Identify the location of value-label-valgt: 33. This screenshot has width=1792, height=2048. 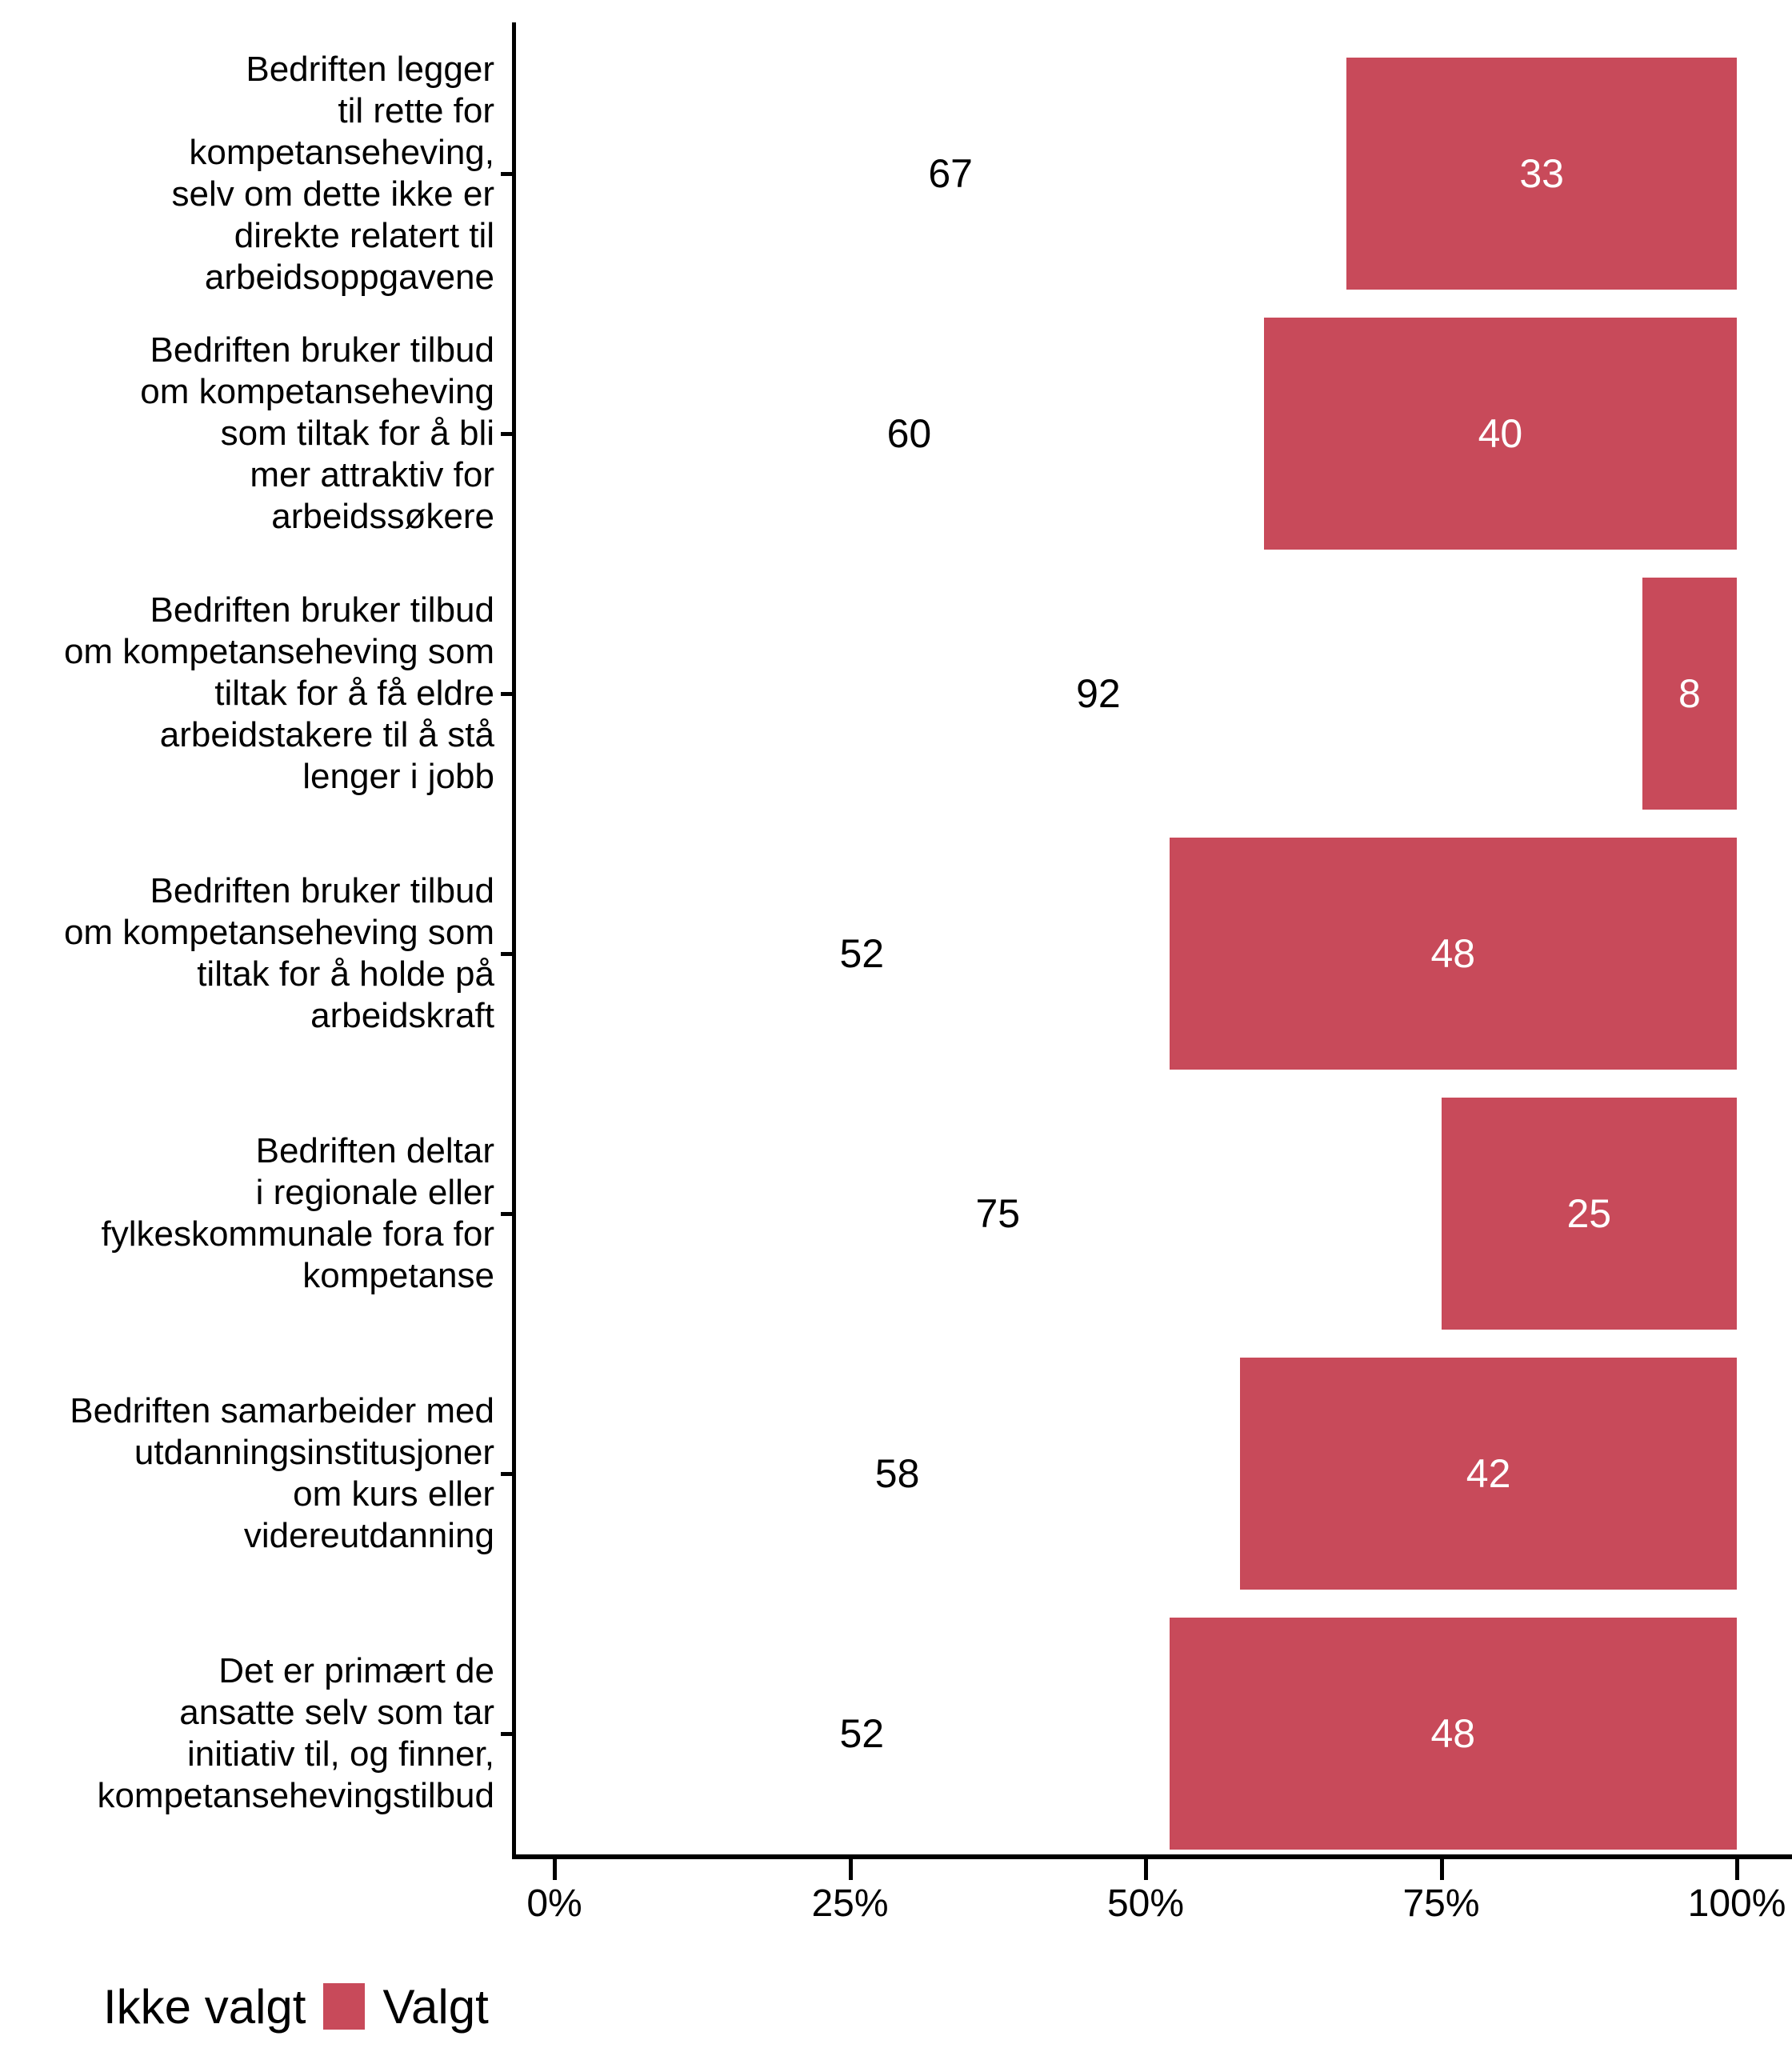
(1541, 173).